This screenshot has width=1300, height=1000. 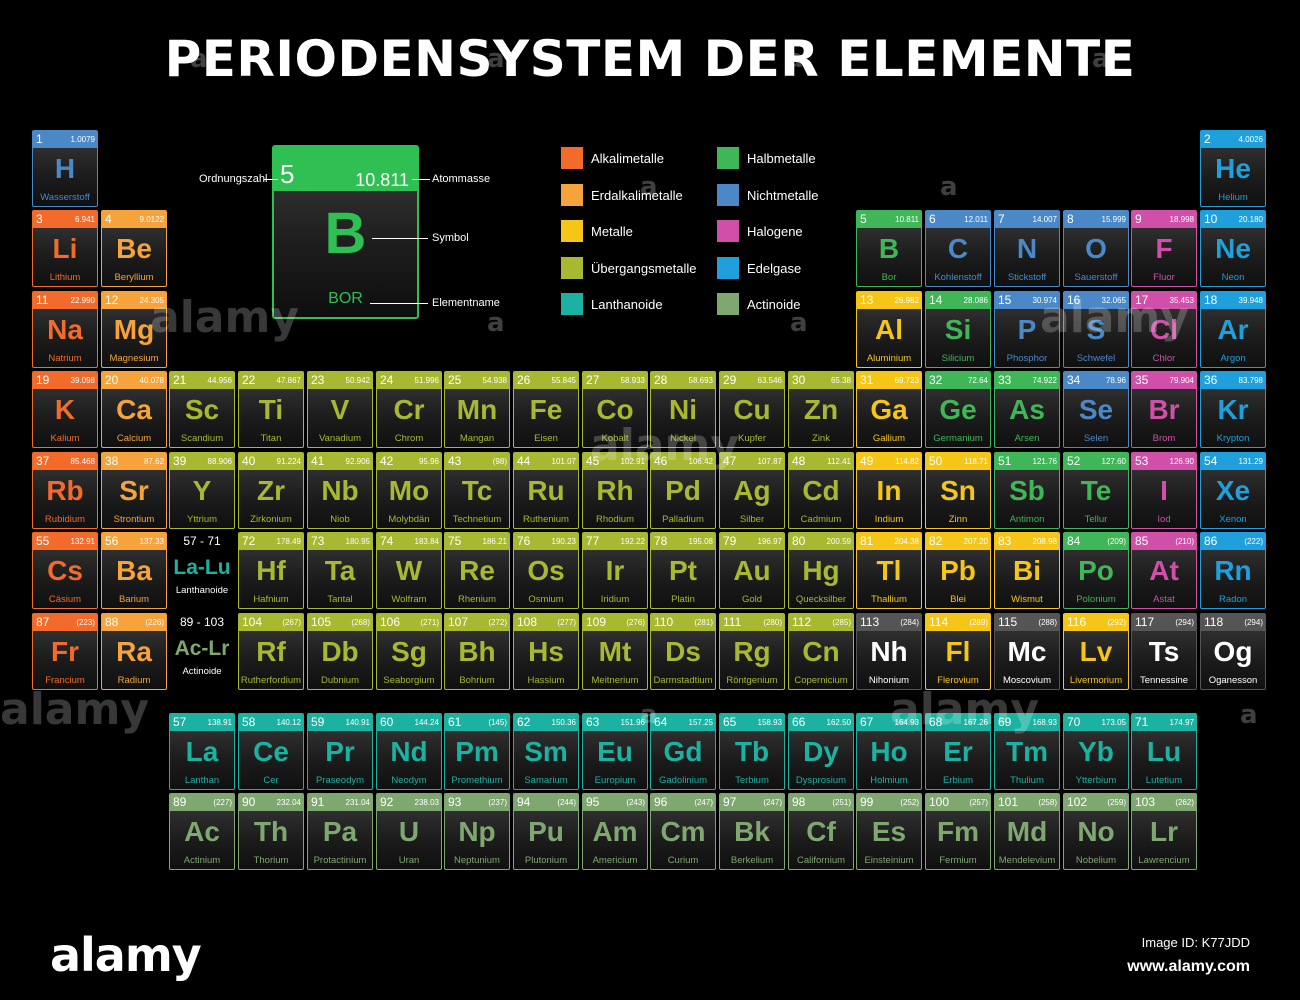 What do you see at coordinates (546, 831) in the screenshot?
I see `element-cell-pu: 94 (244) Pu Plutonium` at bounding box center [546, 831].